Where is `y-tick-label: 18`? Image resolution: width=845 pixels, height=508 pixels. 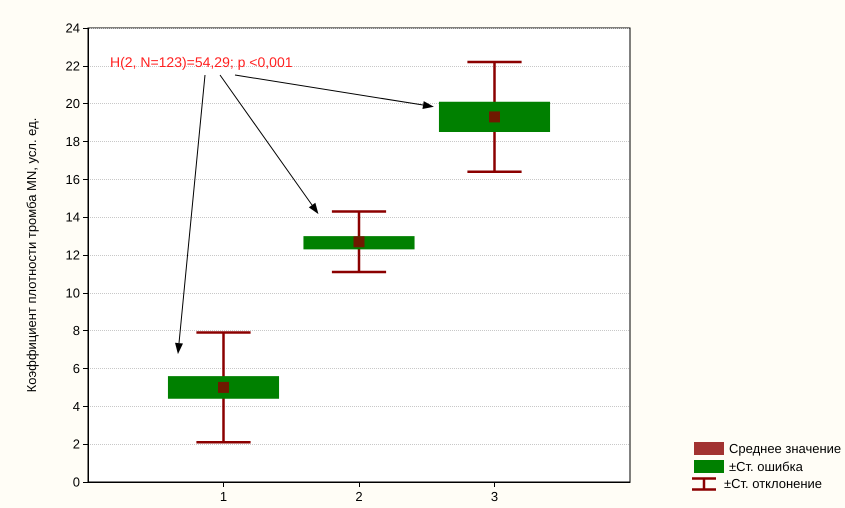
y-tick-label: 18 is located at coordinates (73, 141).